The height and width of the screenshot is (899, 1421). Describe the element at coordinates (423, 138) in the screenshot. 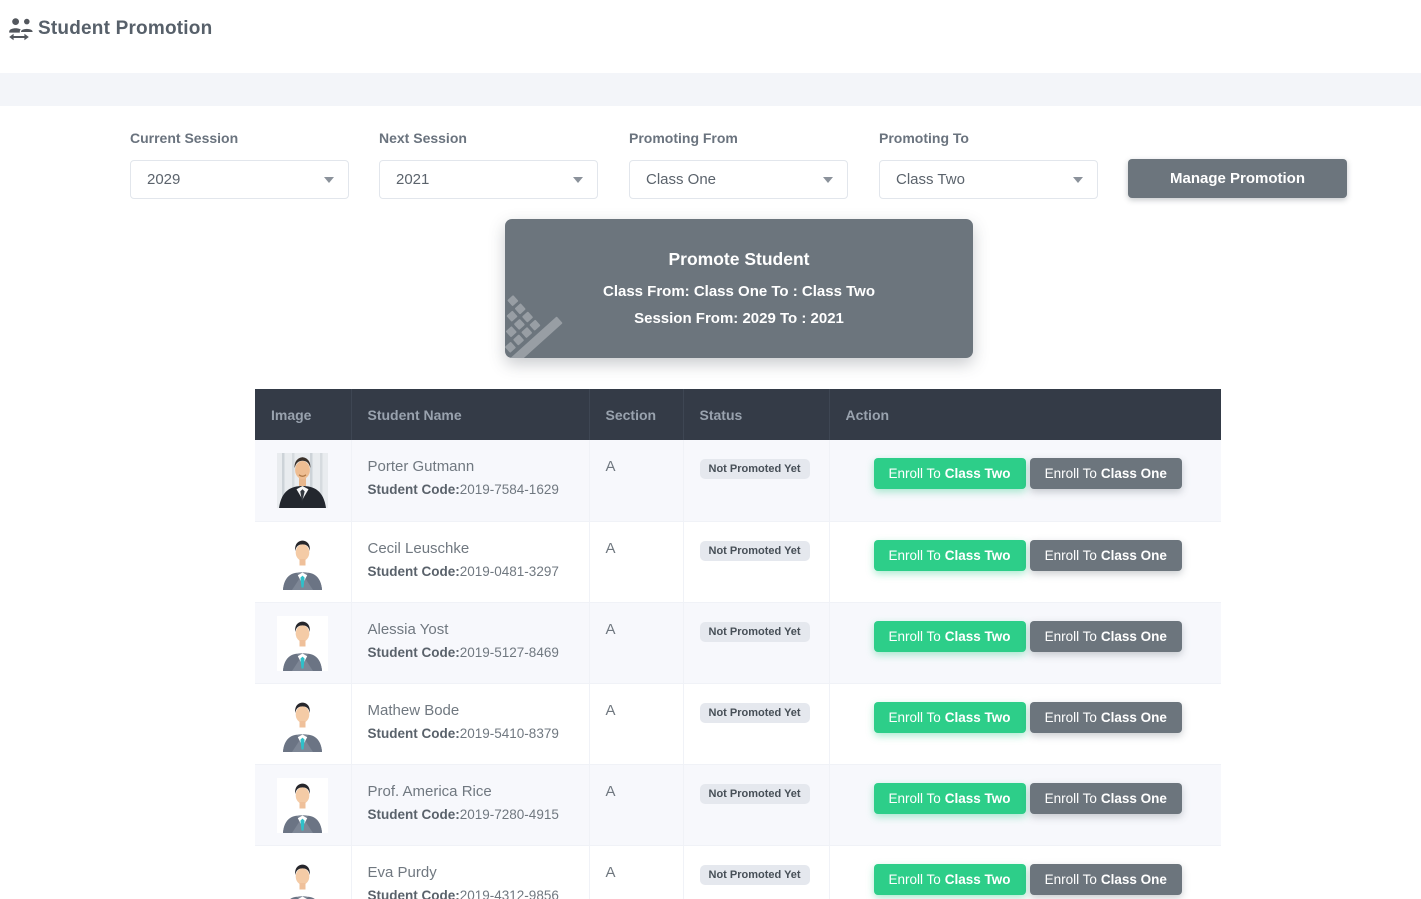

I see `next-session-label: Next Session` at that location.